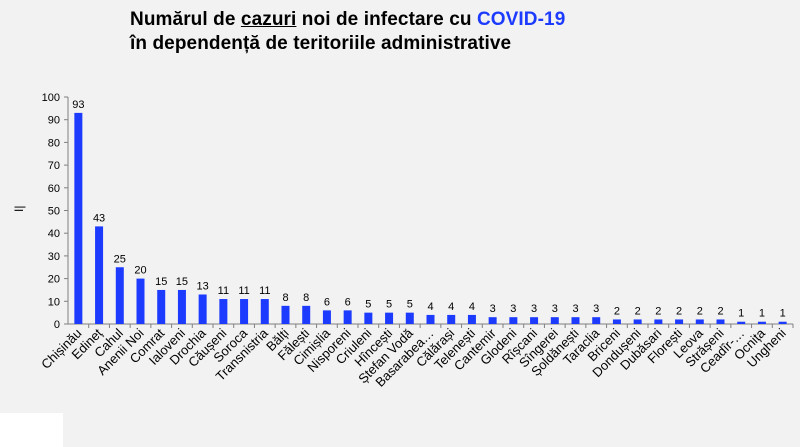  Describe the element at coordinates (268, 19) in the screenshot. I see `title-text-underlined: cazuri` at that location.